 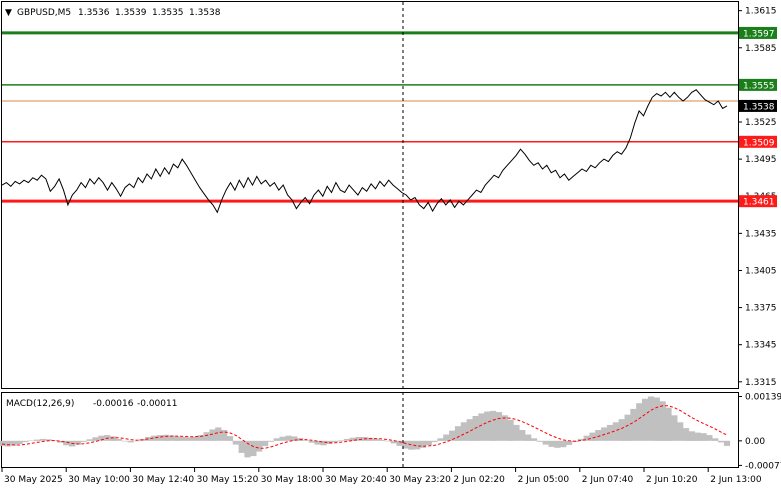 I want to click on macd-signal-line, so click(x=364, y=427).